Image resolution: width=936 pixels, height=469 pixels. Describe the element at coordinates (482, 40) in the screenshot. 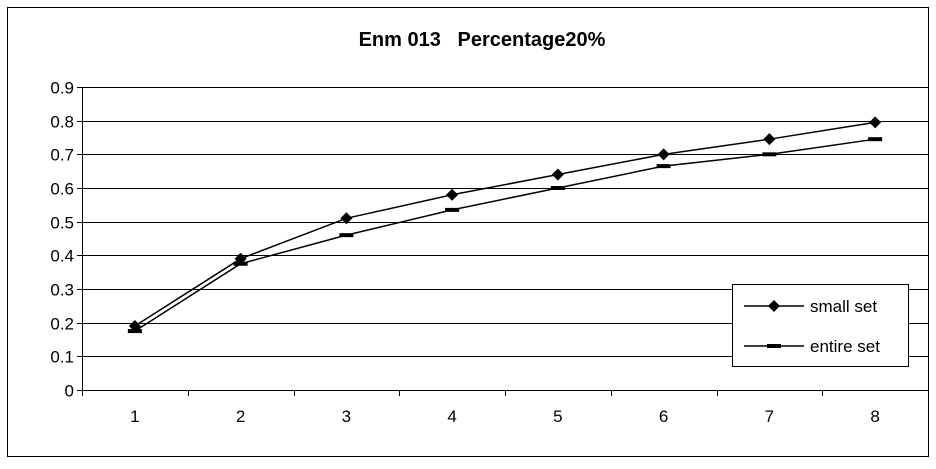

I see `chart-title: Enm 013 Percentage20%` at that location.